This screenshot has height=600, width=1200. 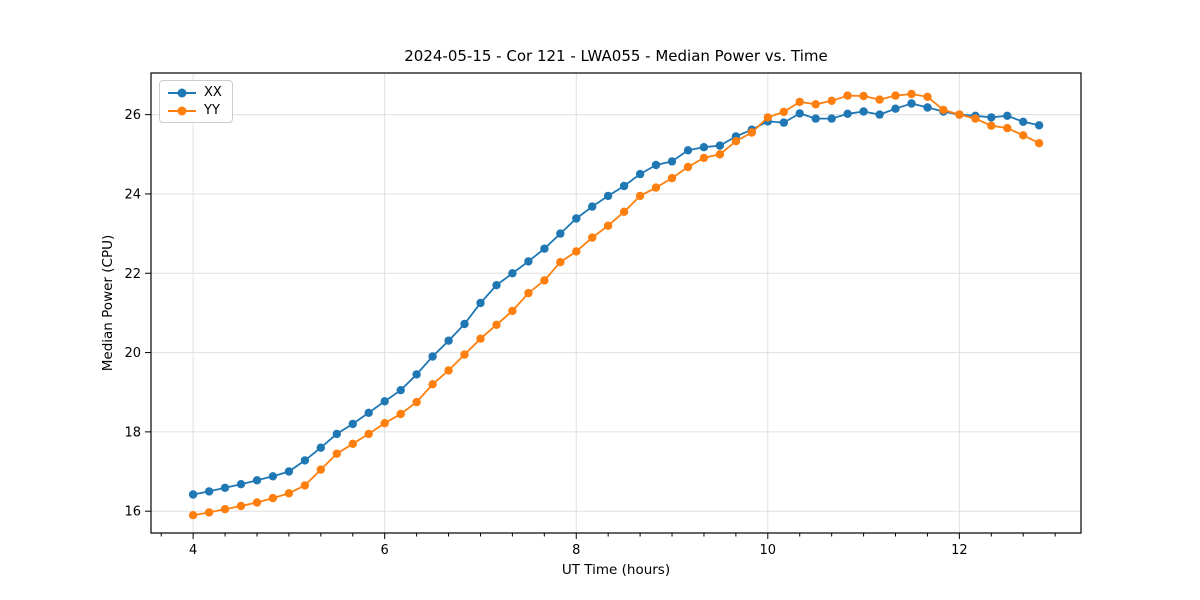 I want to click on legend-line-yy-icon, so click(x=182, y=110).